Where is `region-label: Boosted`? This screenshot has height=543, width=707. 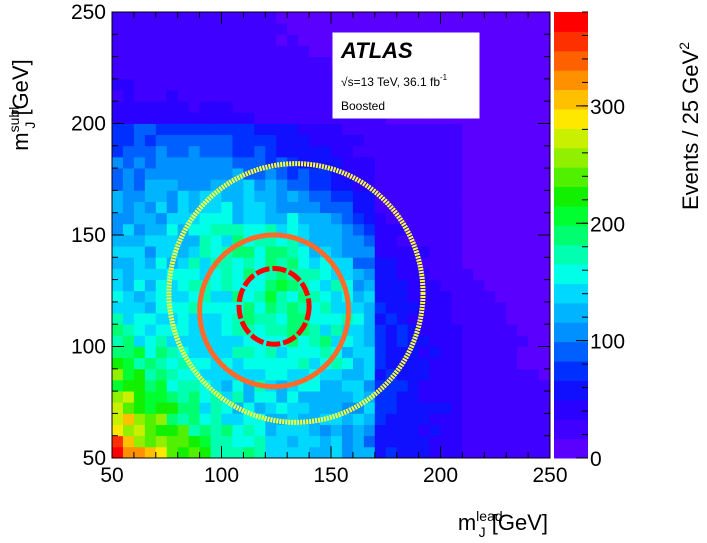
region-label: Boosted is located at coordinates (363, 106).